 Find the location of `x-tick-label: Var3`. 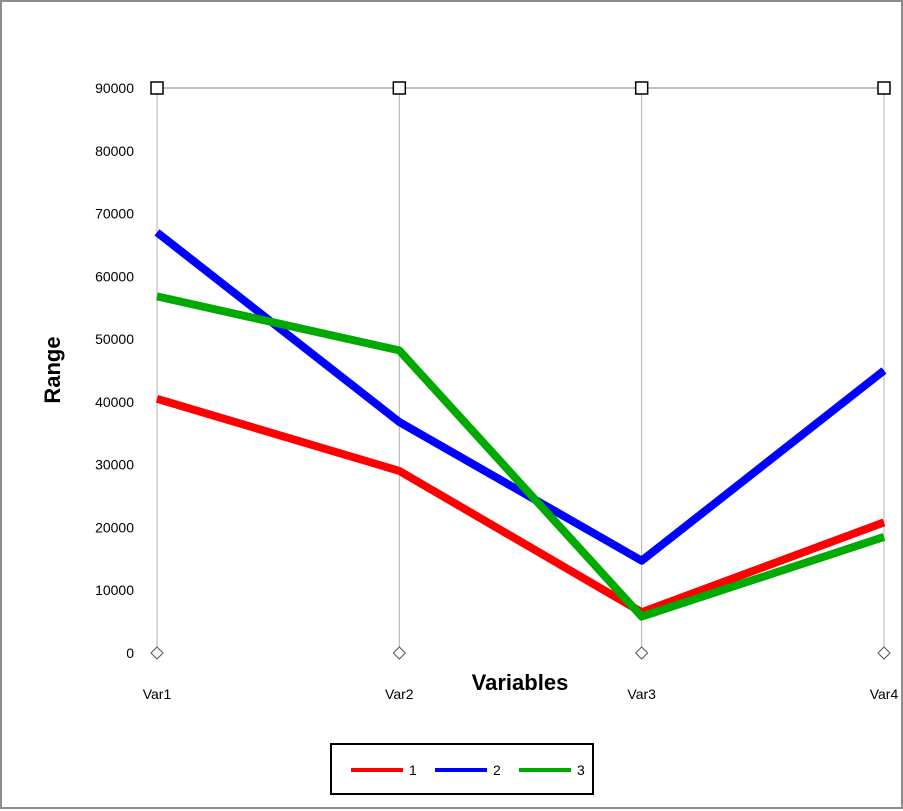

x-tick-label: Var3 is located at coordinates (641, 694).